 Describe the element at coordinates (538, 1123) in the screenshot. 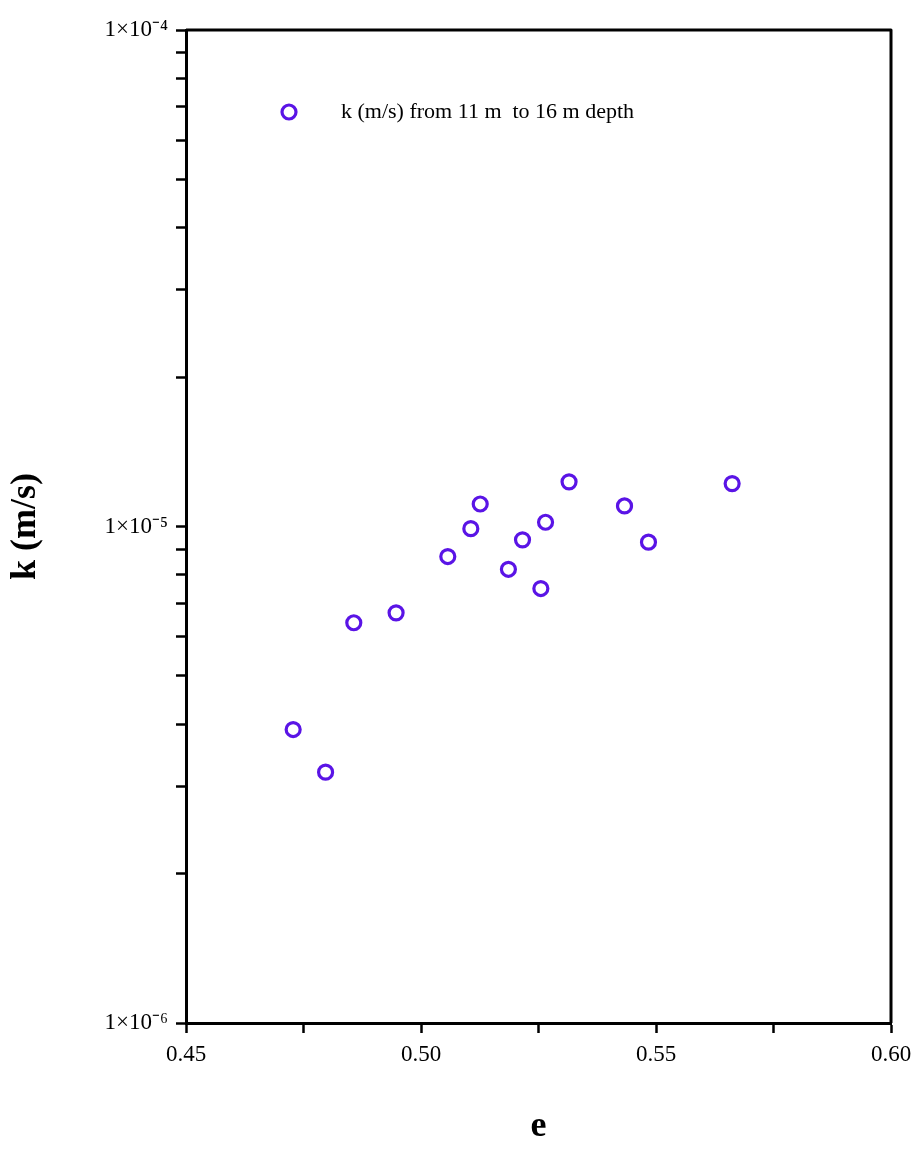

I see `x-axis-title: e` at that location.